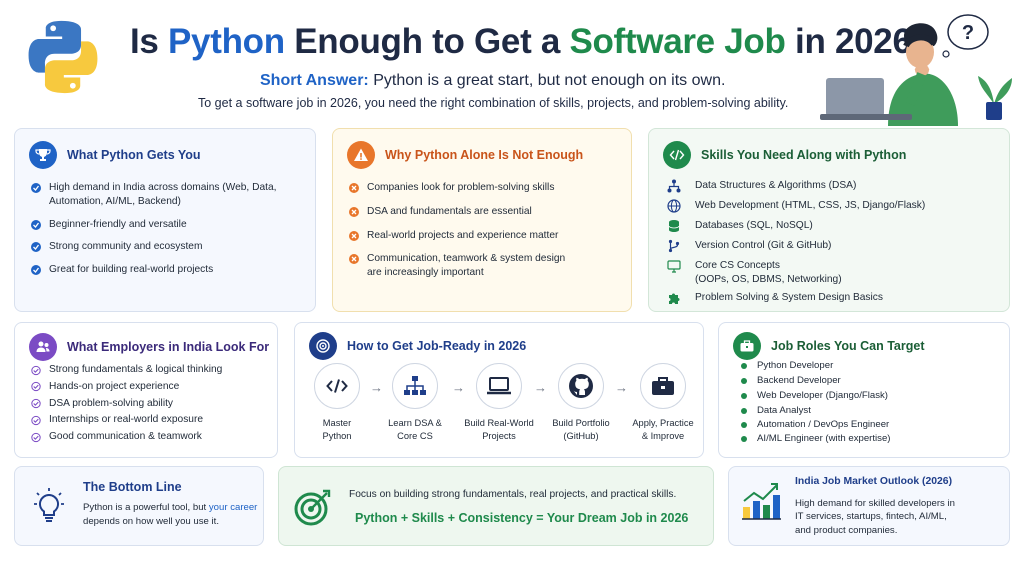 The image size is (1024, 562). Describe the element at coordinates (415, 386) in the screenshot. I see `org-chart-icon` at that location.